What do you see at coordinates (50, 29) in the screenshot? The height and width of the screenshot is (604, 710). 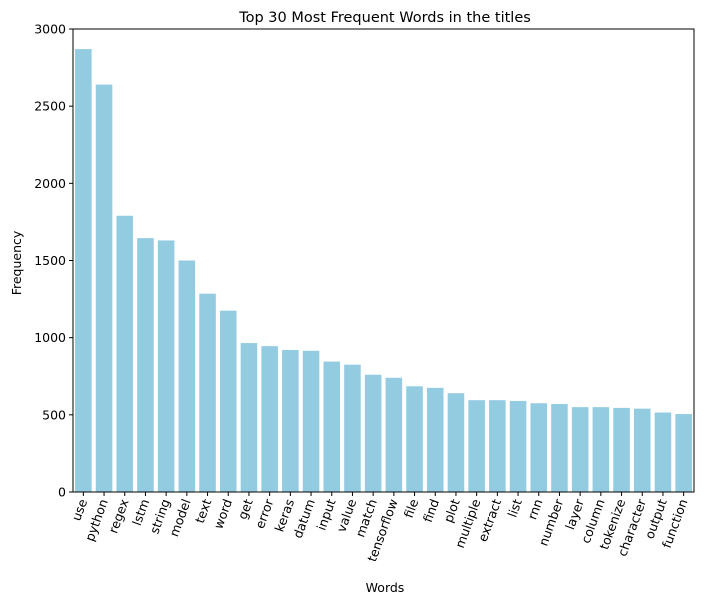 I see `y-tick-label: 3000` at bounding box center [50, 29].